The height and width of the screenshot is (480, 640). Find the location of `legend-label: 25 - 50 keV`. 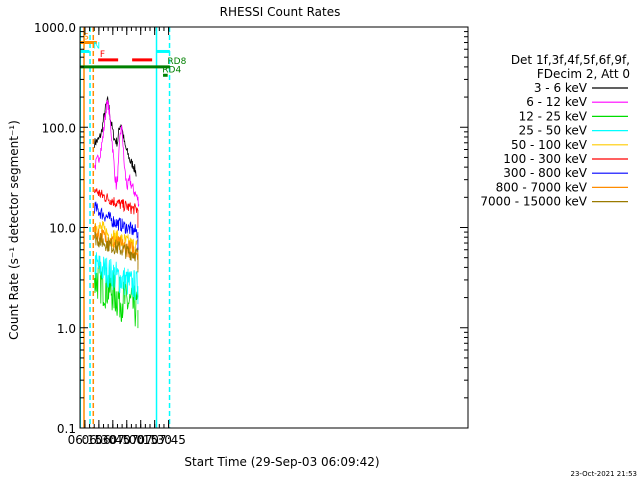

legend-label: 25 - 50 keV is located at coordinates (553, 131).